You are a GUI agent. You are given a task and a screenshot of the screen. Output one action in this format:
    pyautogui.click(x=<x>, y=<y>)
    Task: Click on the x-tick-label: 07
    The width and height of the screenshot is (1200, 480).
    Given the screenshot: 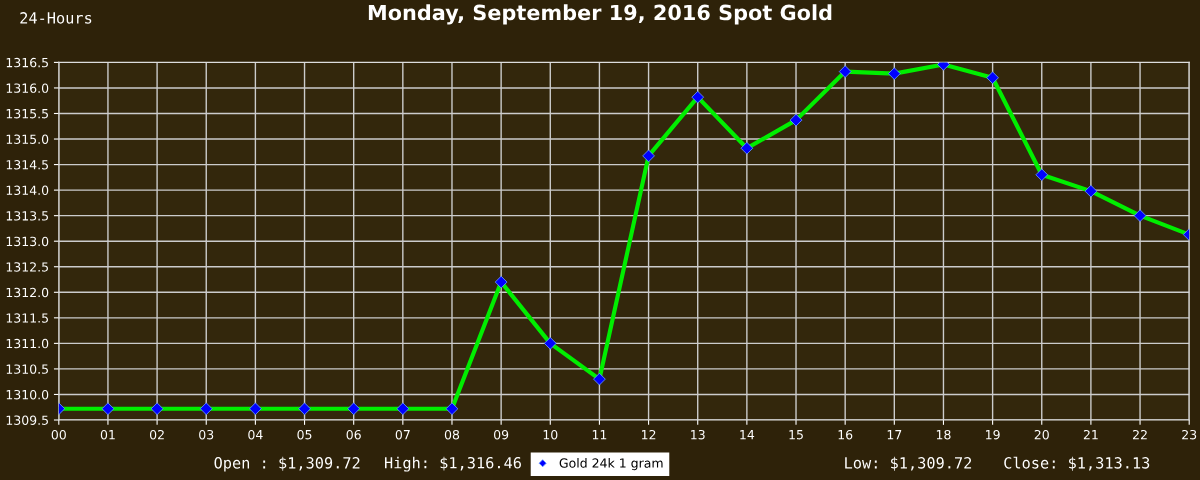 What is the action you would take?
    pyautogui.click(x=402, y=434)
    